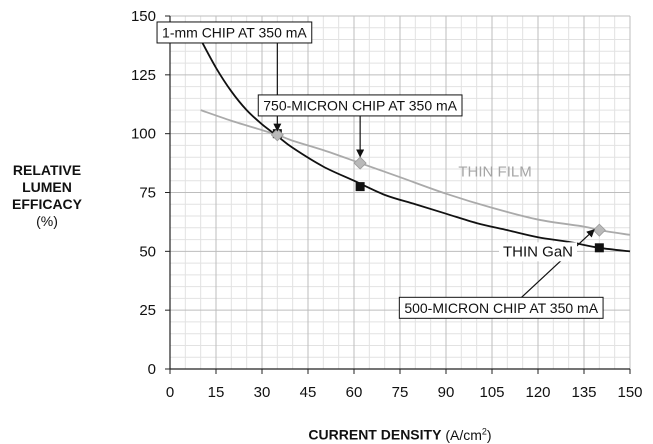  I want to click on annotation-2: 750-MICRON CHIP AT 350 mA, so click(360, 126).